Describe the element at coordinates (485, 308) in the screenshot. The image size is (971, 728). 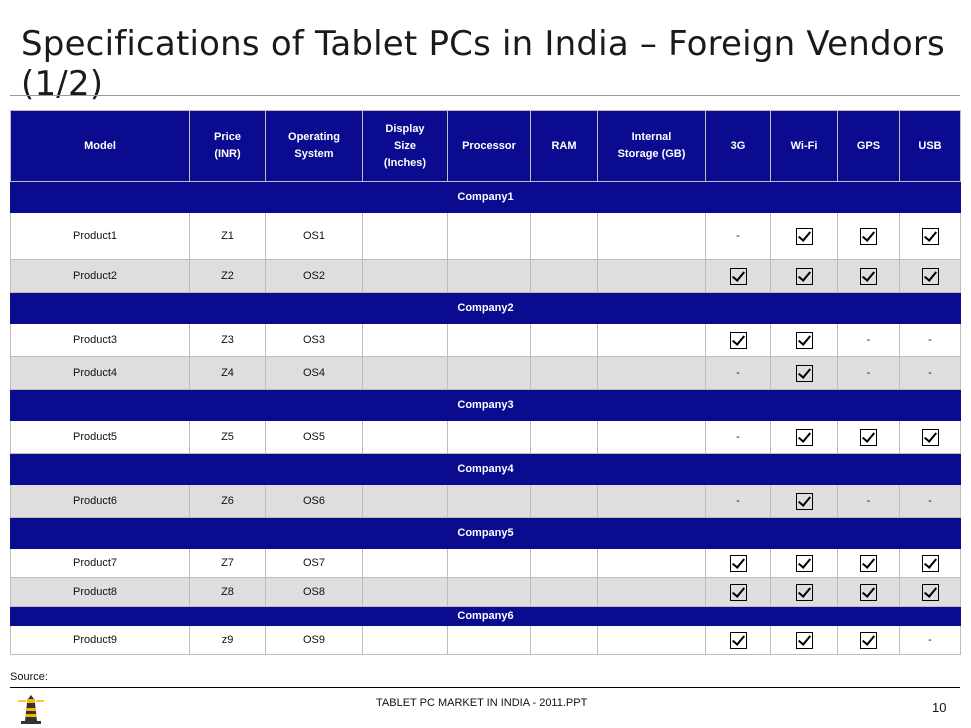
I see `company-row: Company2` at that location.